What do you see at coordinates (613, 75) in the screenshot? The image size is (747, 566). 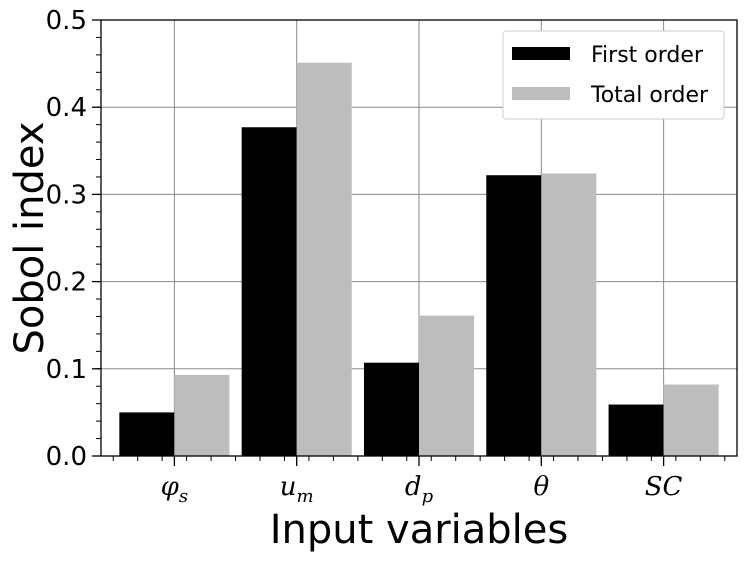 I see `legend: First order Total order` at bounding box center [613, 75].